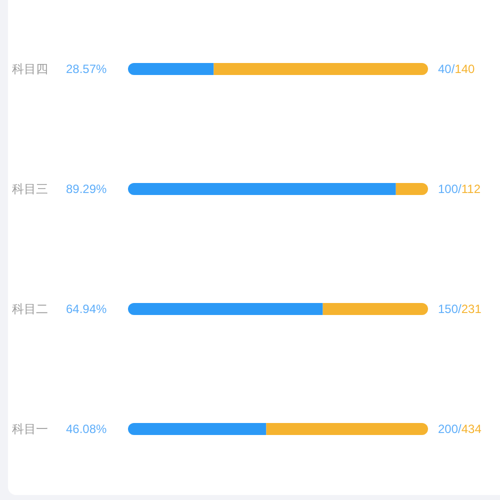  Describe the element at coordinates (30, 429) in the screenshot. I see `y-tick-label: 科目一` at that location.